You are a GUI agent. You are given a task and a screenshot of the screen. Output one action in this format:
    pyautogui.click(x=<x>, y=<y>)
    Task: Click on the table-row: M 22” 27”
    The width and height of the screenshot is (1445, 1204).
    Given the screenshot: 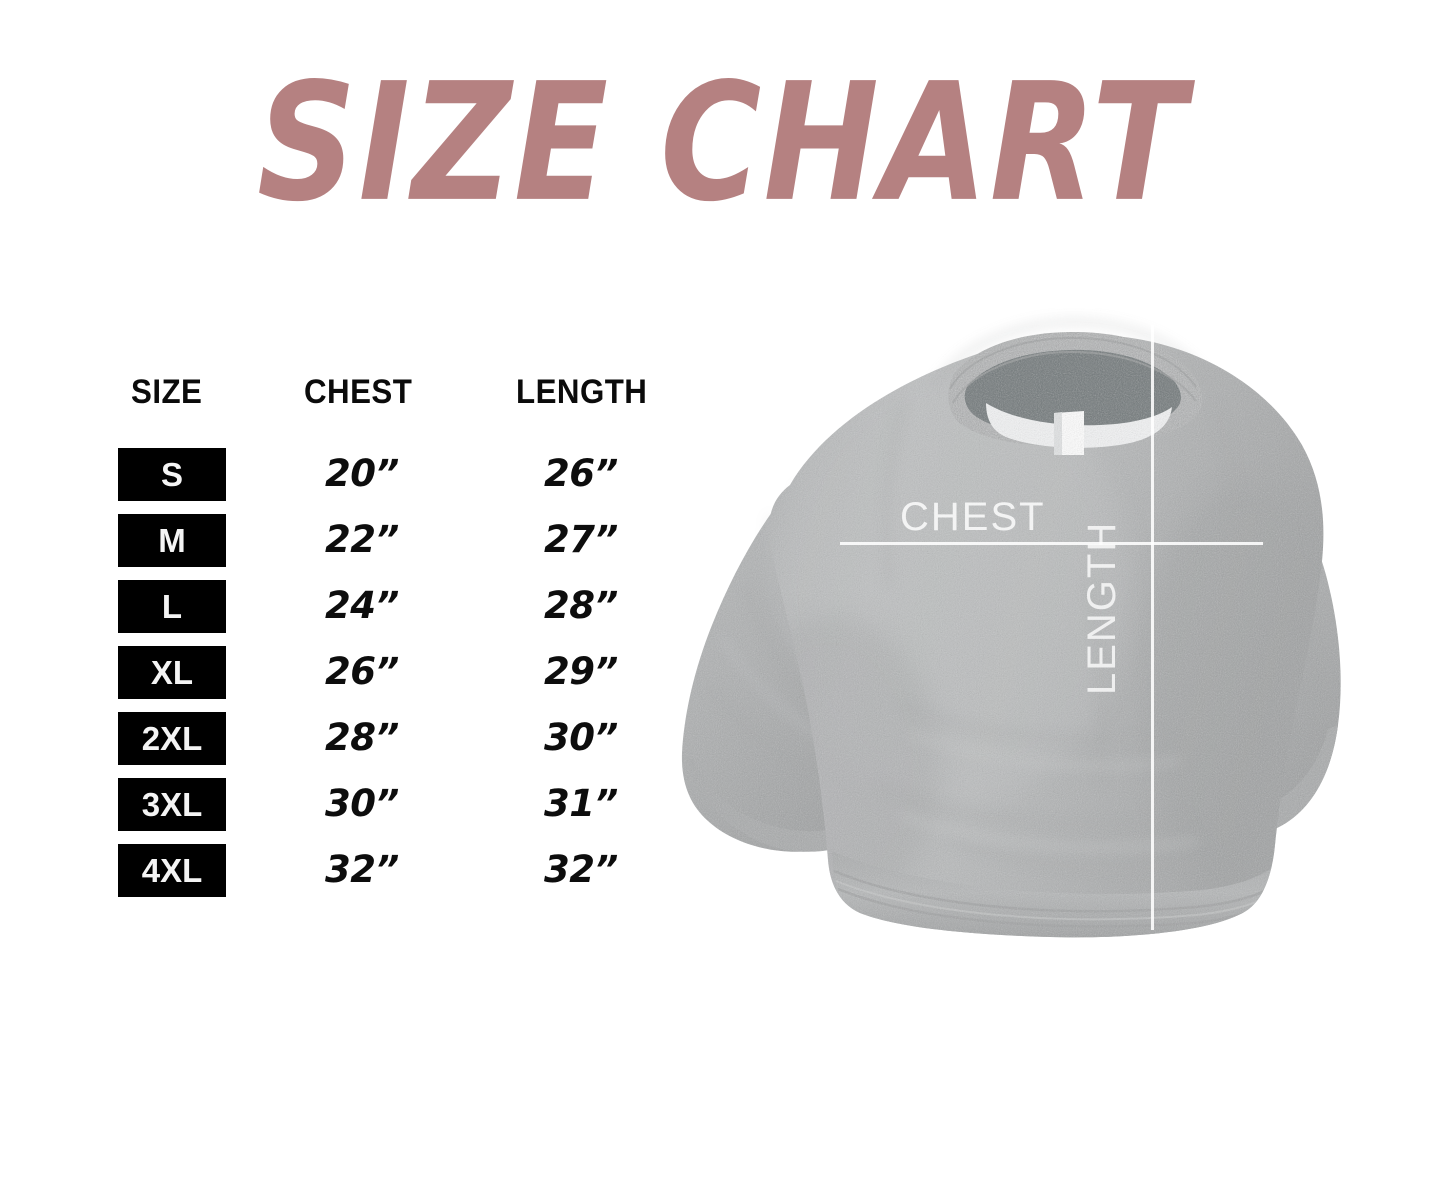 What is the action you would take?
    pyautogui.click(x=412, y=547)
    